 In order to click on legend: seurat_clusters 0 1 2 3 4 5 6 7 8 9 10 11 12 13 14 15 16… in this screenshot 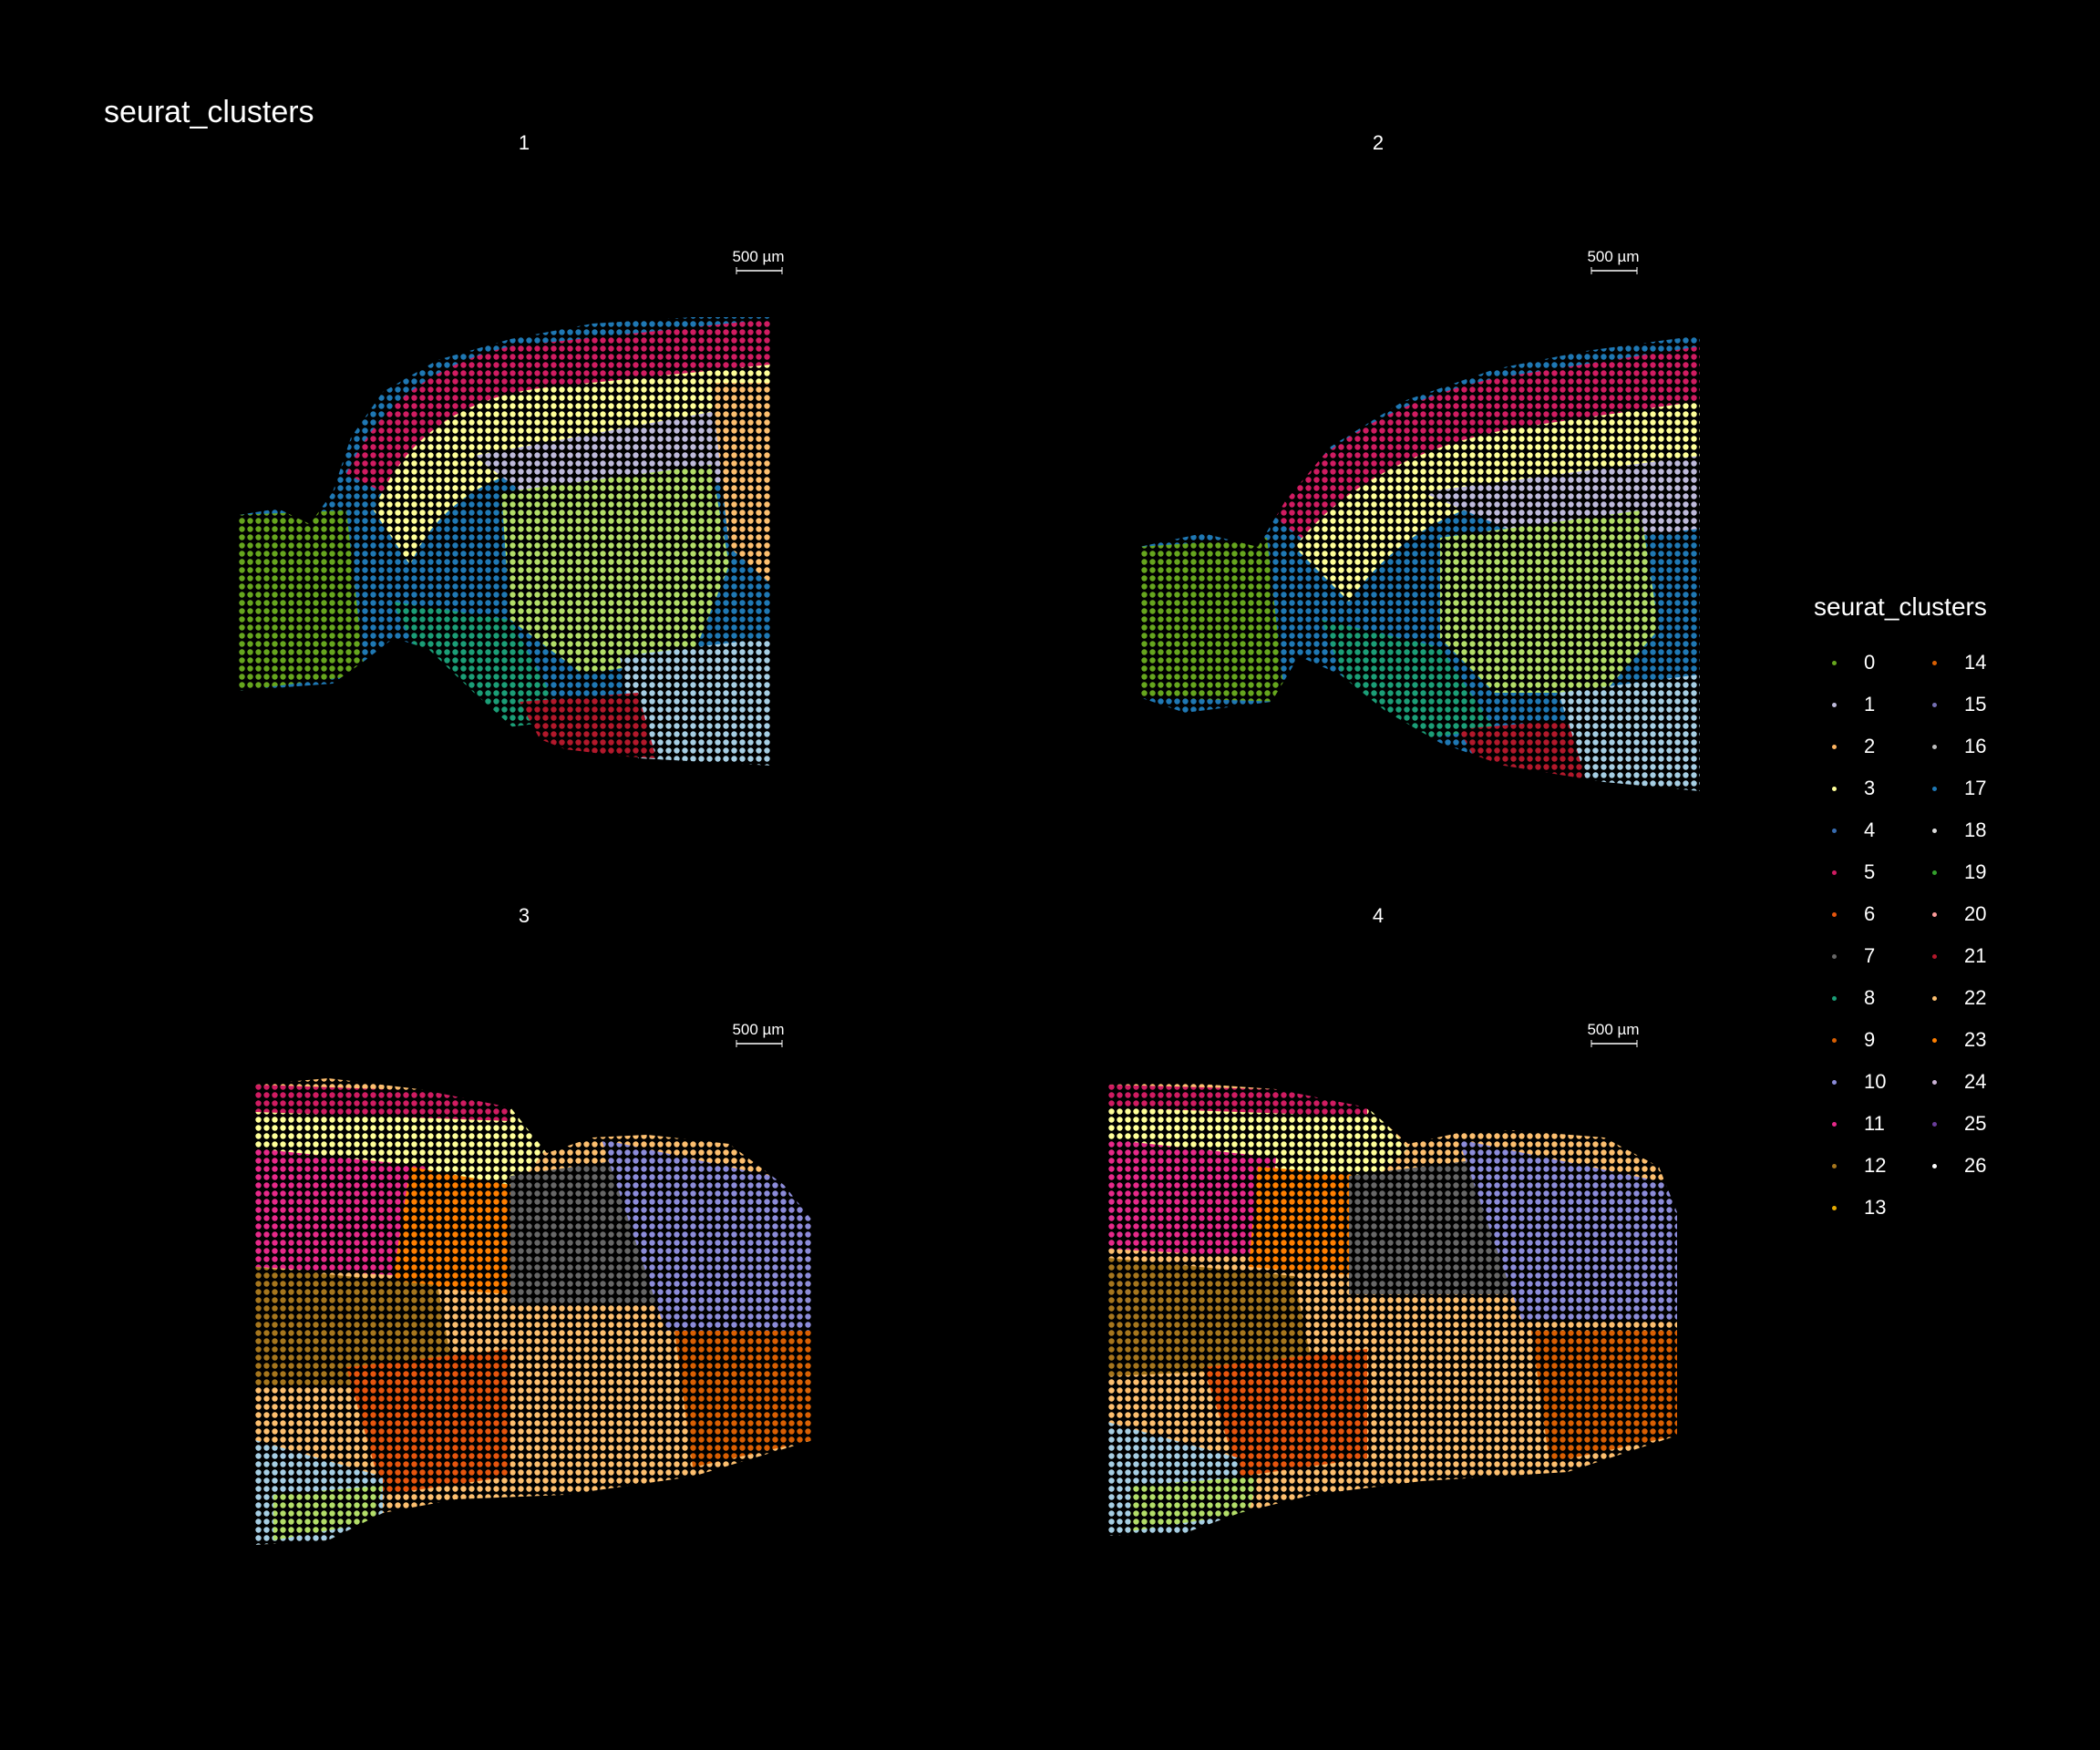, I will do `click(1923, 910)`.